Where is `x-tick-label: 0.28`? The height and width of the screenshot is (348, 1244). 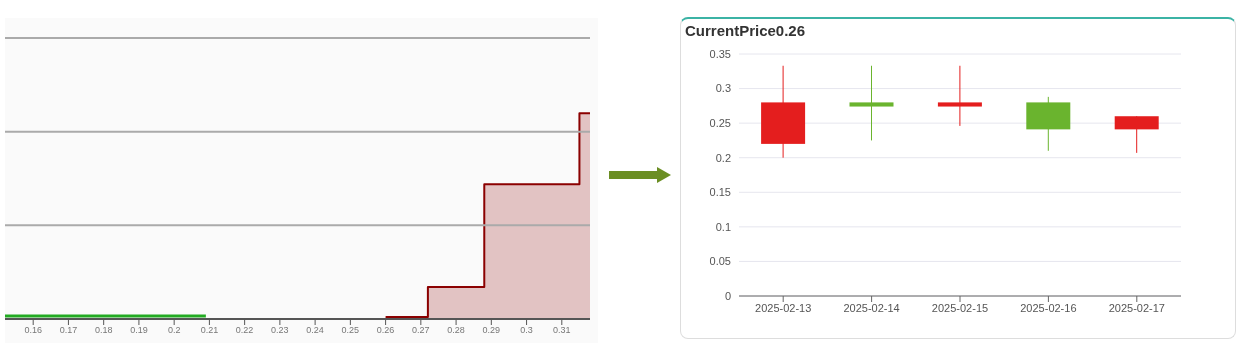 x-tick-label: 0.28 is located at coordinates (456, 330).